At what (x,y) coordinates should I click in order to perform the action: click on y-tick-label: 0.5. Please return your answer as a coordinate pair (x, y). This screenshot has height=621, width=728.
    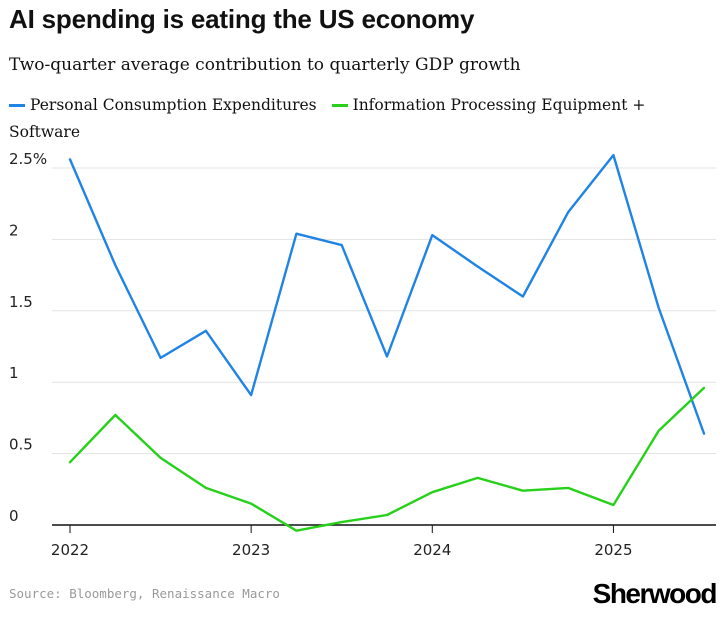
    Looking at the image, I should click on (21, 445).